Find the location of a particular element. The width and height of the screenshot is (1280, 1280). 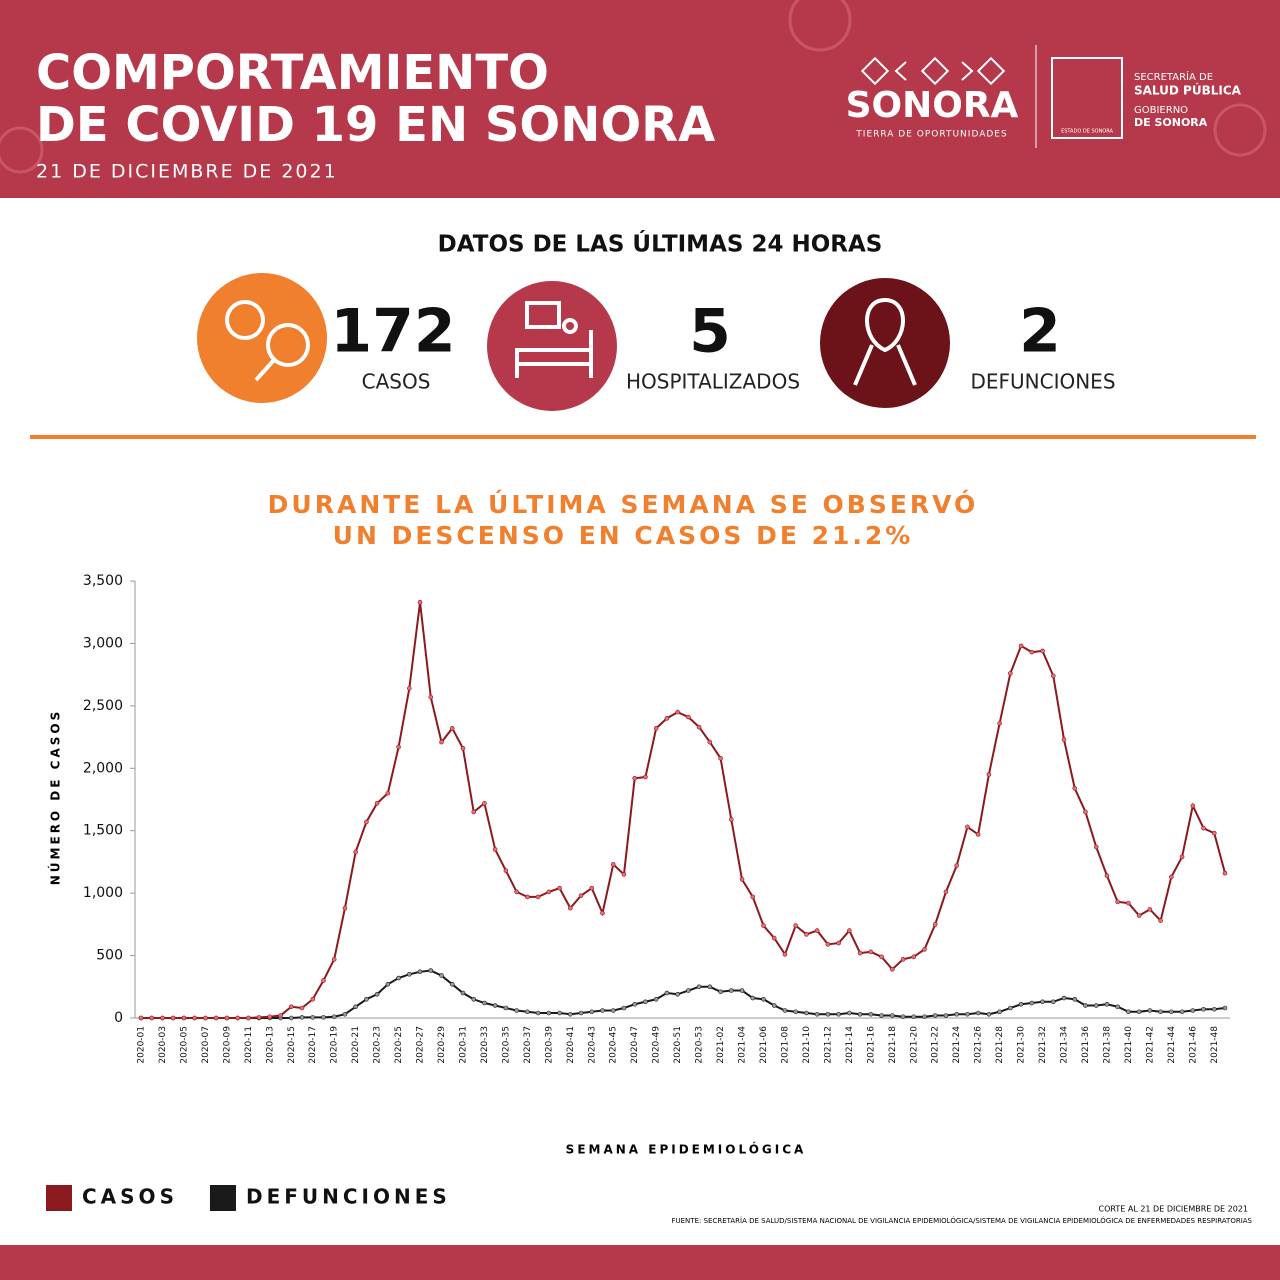

x-tick-label: 2020-15 is located at coordinates (292, 1045).